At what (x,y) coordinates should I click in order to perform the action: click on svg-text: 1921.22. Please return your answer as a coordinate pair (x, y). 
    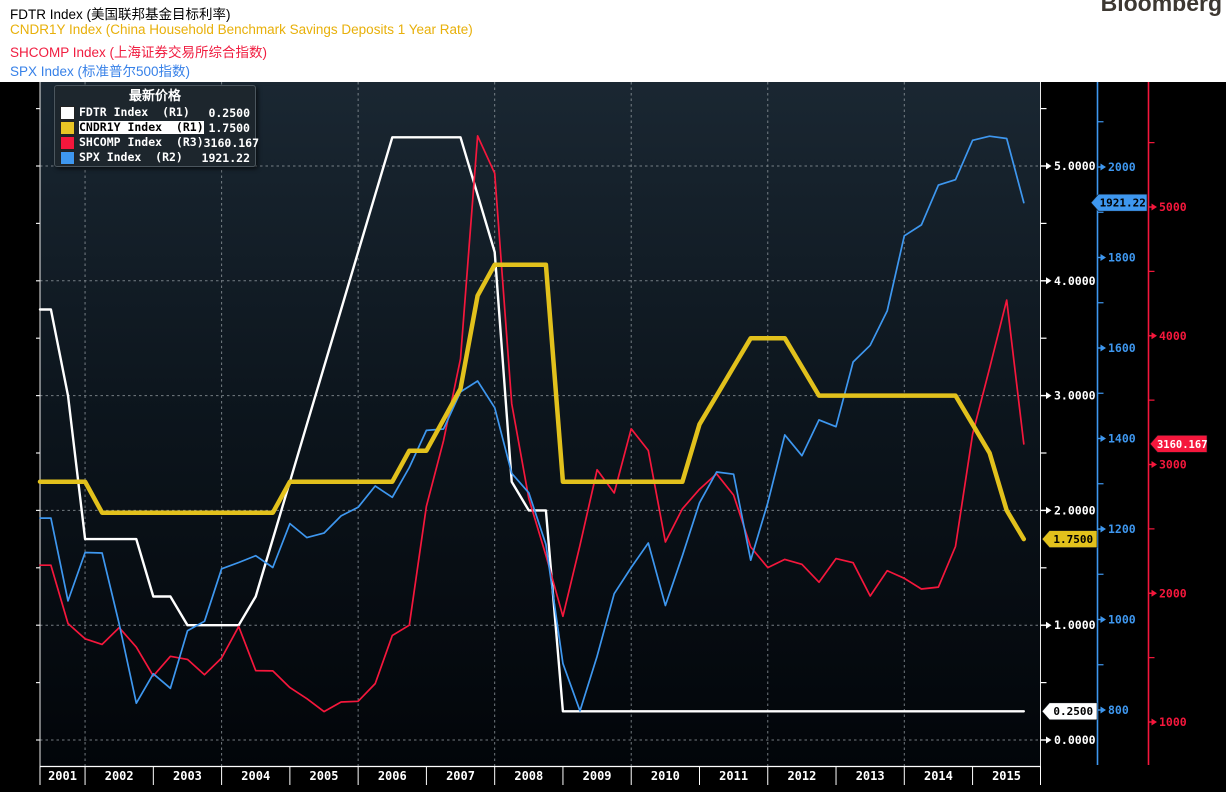
    Looking at the image, I should click on (1123, 203).